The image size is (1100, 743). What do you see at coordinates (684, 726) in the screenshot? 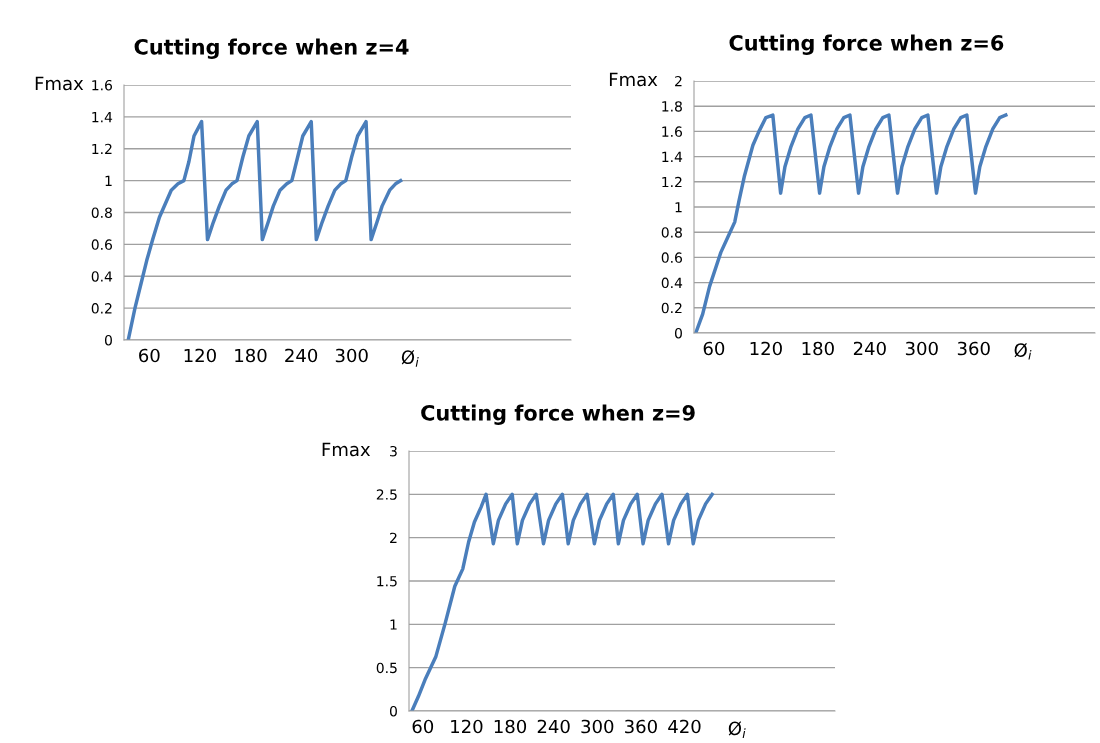
I see `x-tick-label: 420` at bounding box center [684, 726].